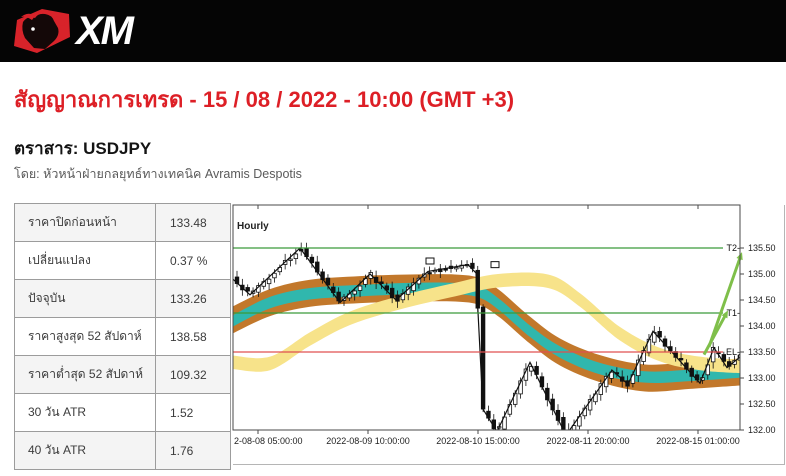  What do you see at coordinates (762, 430) in the screenshot?
I see `y-axis-label: 132.00` at bounding box center [762, 430].